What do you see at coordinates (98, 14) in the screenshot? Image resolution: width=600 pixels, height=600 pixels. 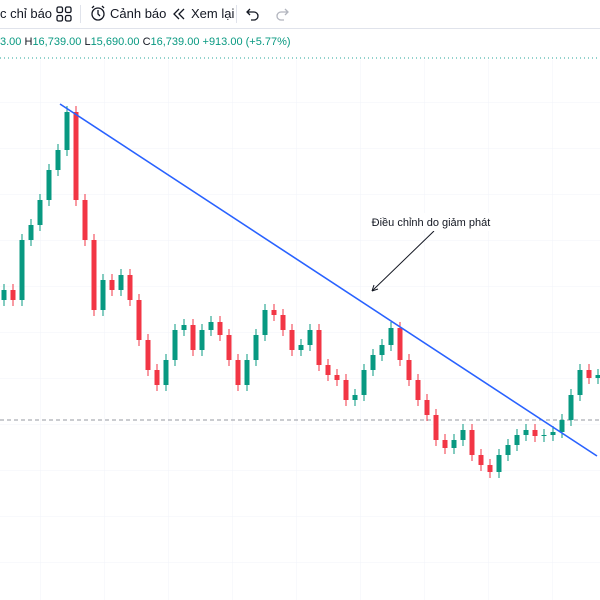 I see `alert-icon` at bounding box center [98, 14].